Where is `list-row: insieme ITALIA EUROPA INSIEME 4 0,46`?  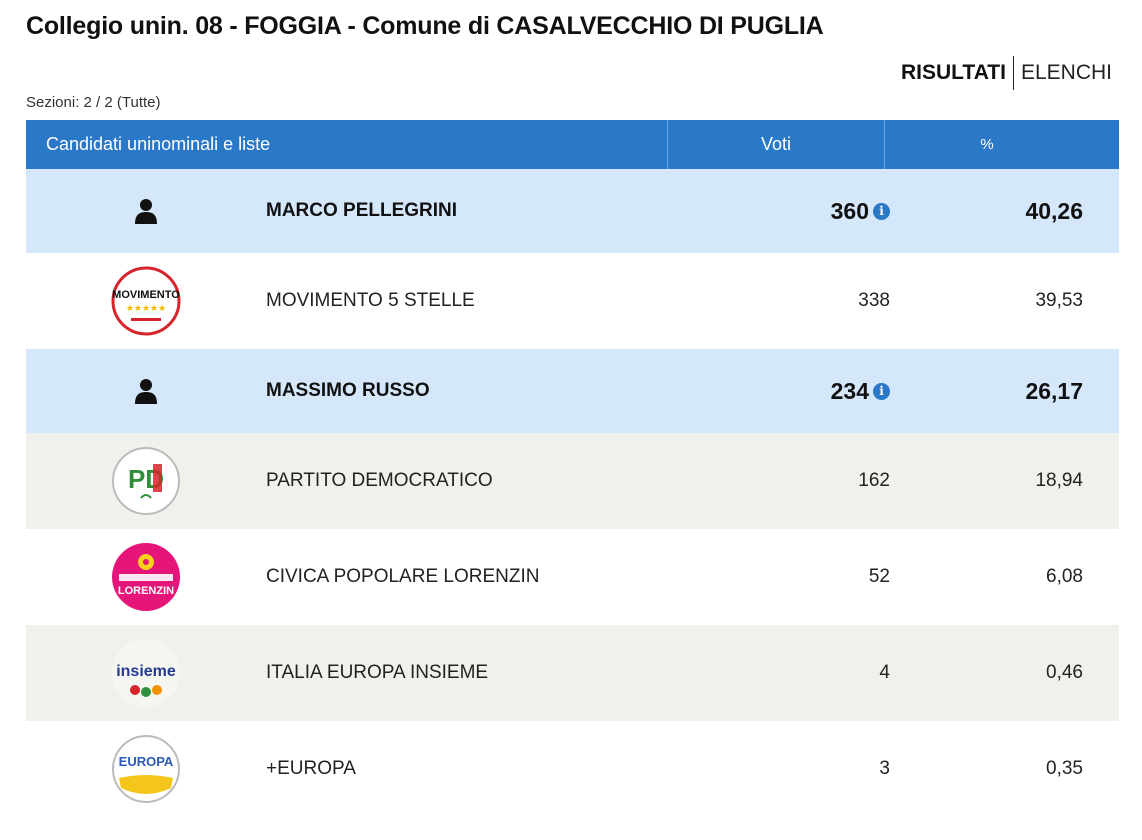
list-row: insieme ITALIA EUROPA INSIEME 4 0,46 is located at coordinates (572, 673).